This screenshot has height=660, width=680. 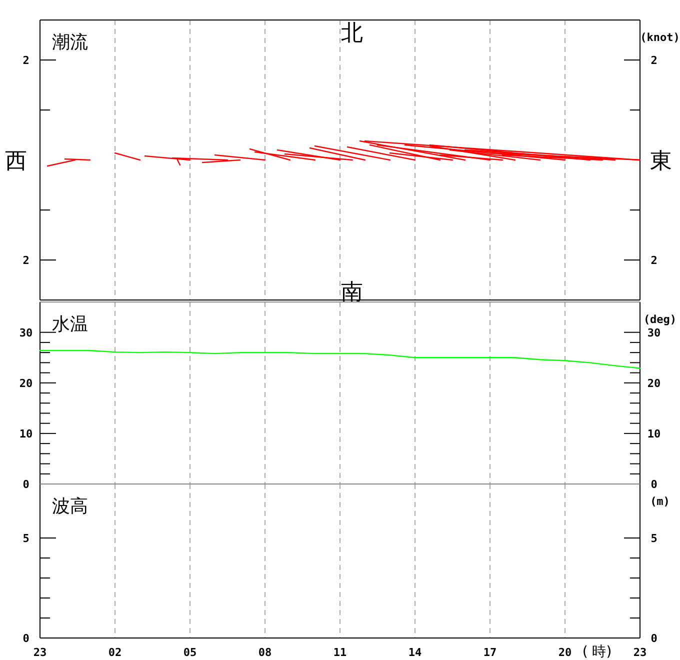 What do you see at coordinates (654, 433) in the screenshot?
I see `y2-tick-label: 10` at bounding box center [654, 433].